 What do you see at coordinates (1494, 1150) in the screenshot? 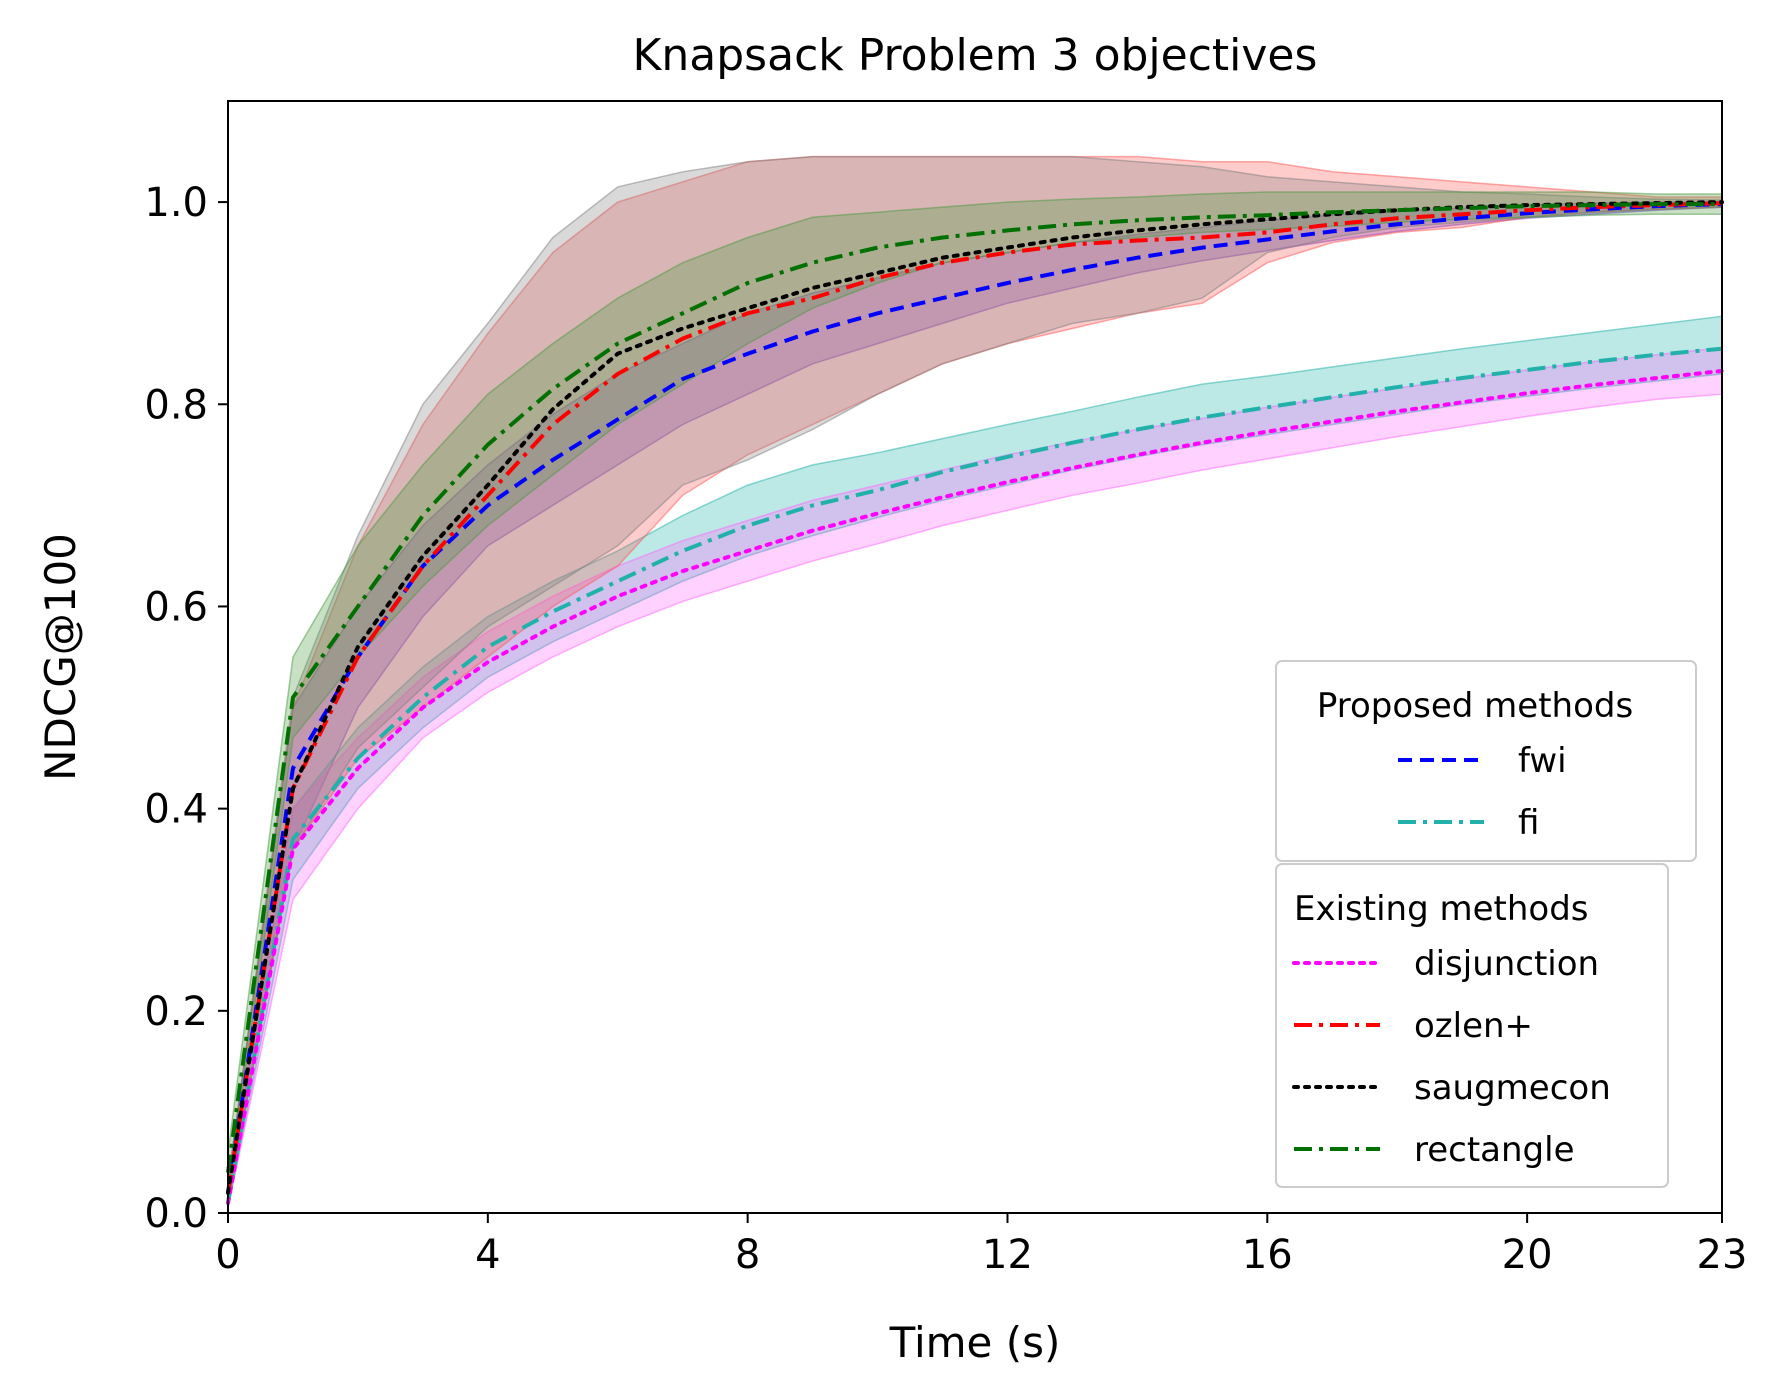
I see `legend-label: rectangle` at bounding box center [1494, 1150].